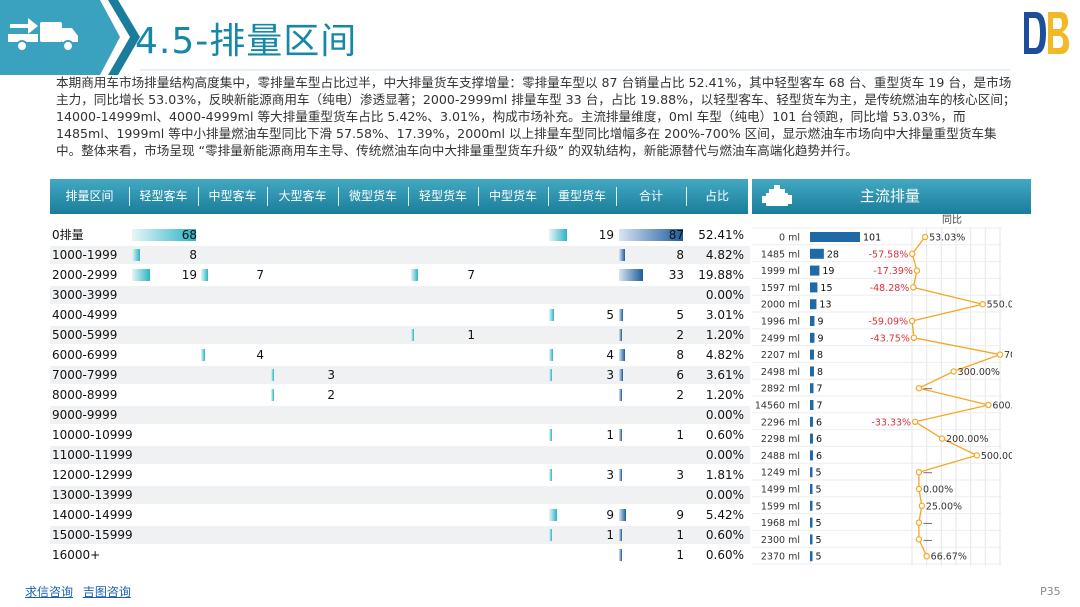 This screenshot has width=1080, height=607. I want to click on share-value: 19.88%, so click(721, 275).